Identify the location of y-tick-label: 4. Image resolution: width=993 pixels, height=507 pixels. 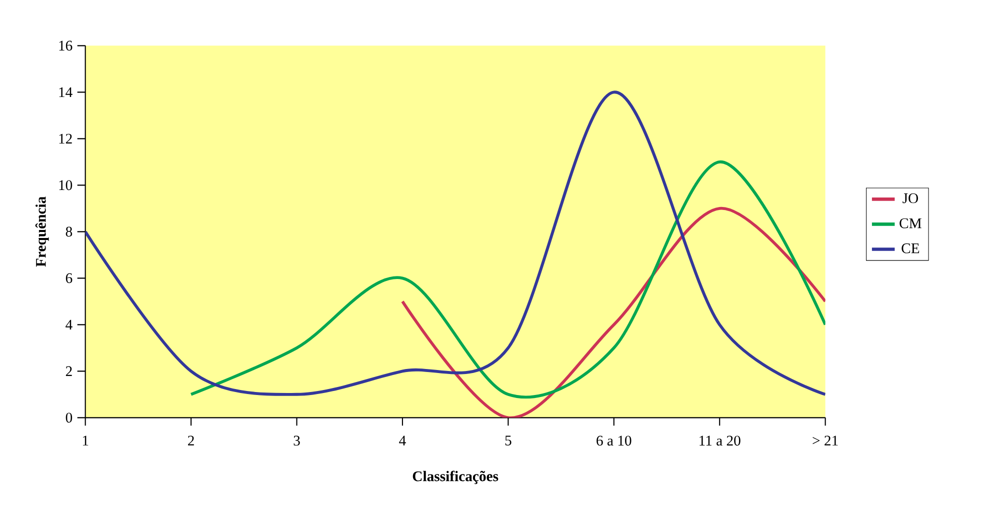
(69, 325).